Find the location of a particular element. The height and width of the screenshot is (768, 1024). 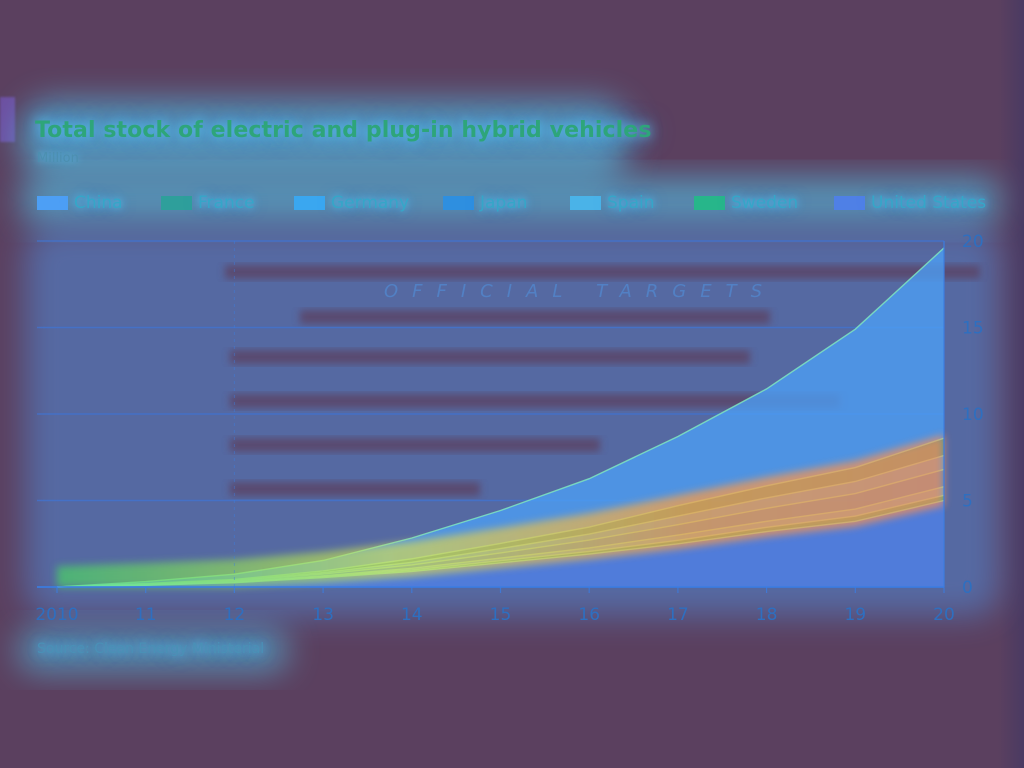

legend-label: France is located at coordinates (226, 203).